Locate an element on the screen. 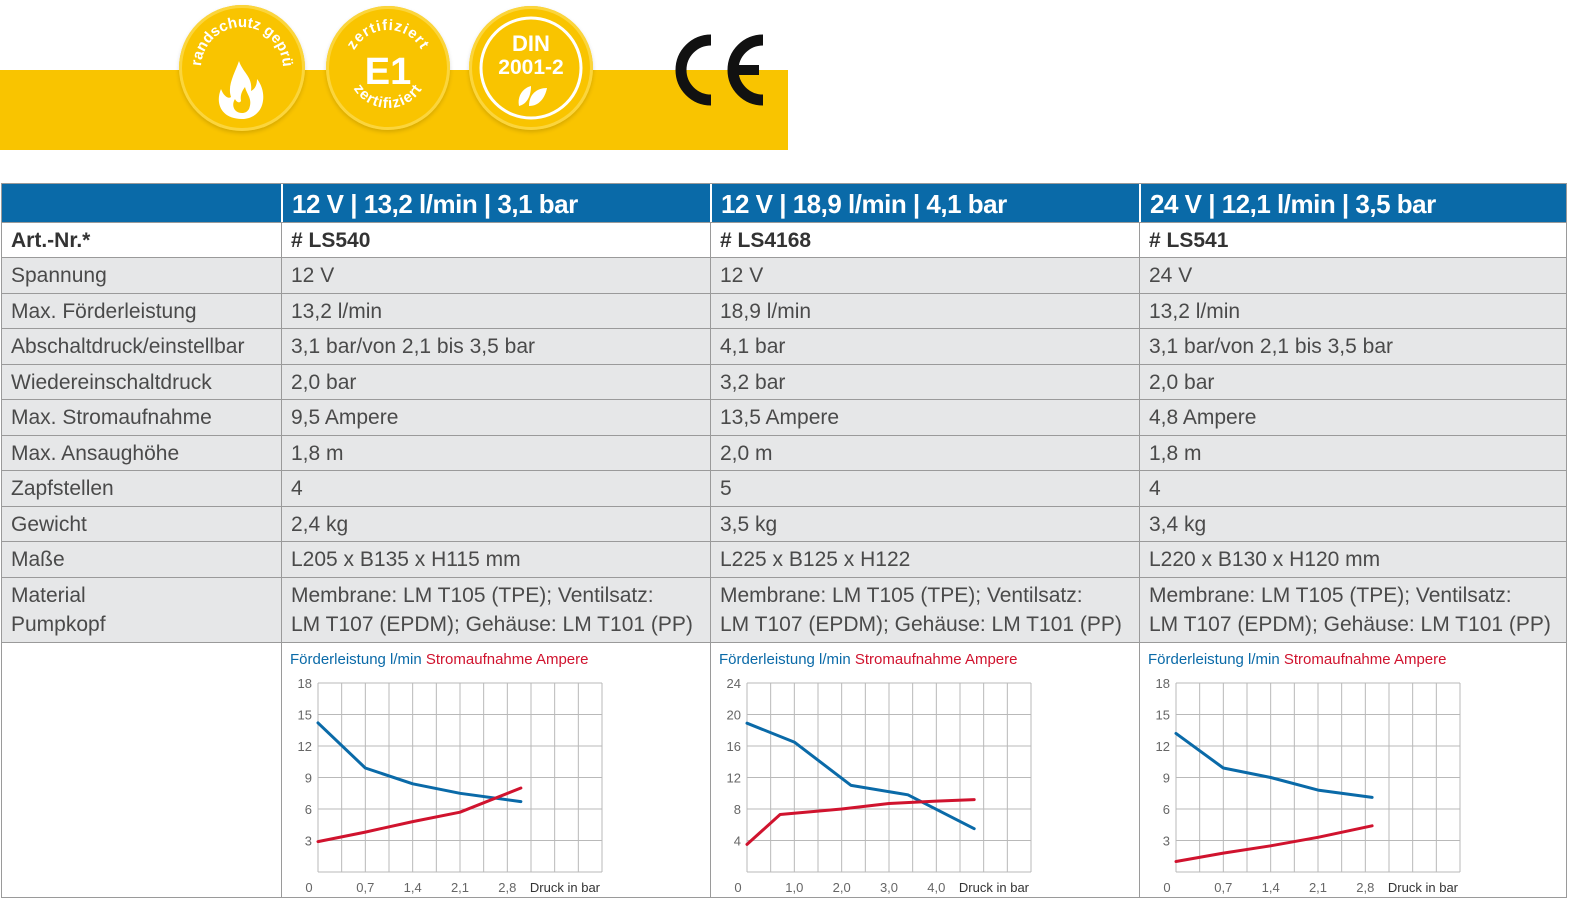 The height and width of the screenshot is (908, 1583). article-number: # LS540 is located at coordinates (495, 240).